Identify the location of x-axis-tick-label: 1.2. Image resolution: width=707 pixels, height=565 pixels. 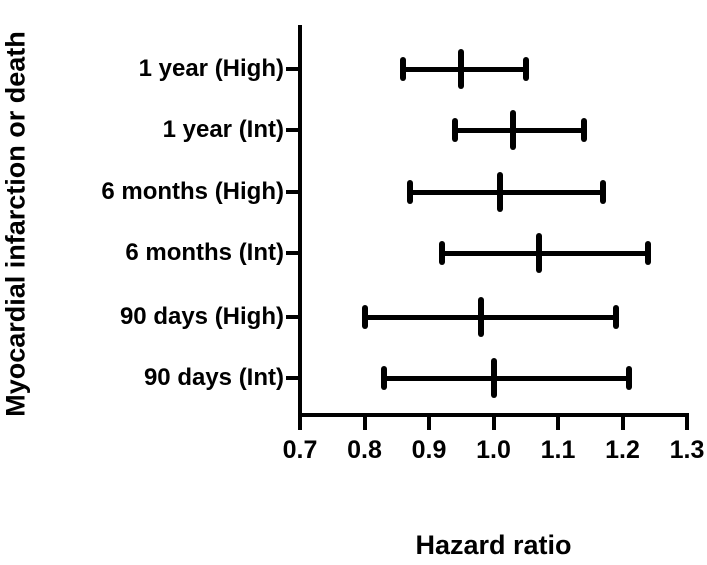
(622, 450).